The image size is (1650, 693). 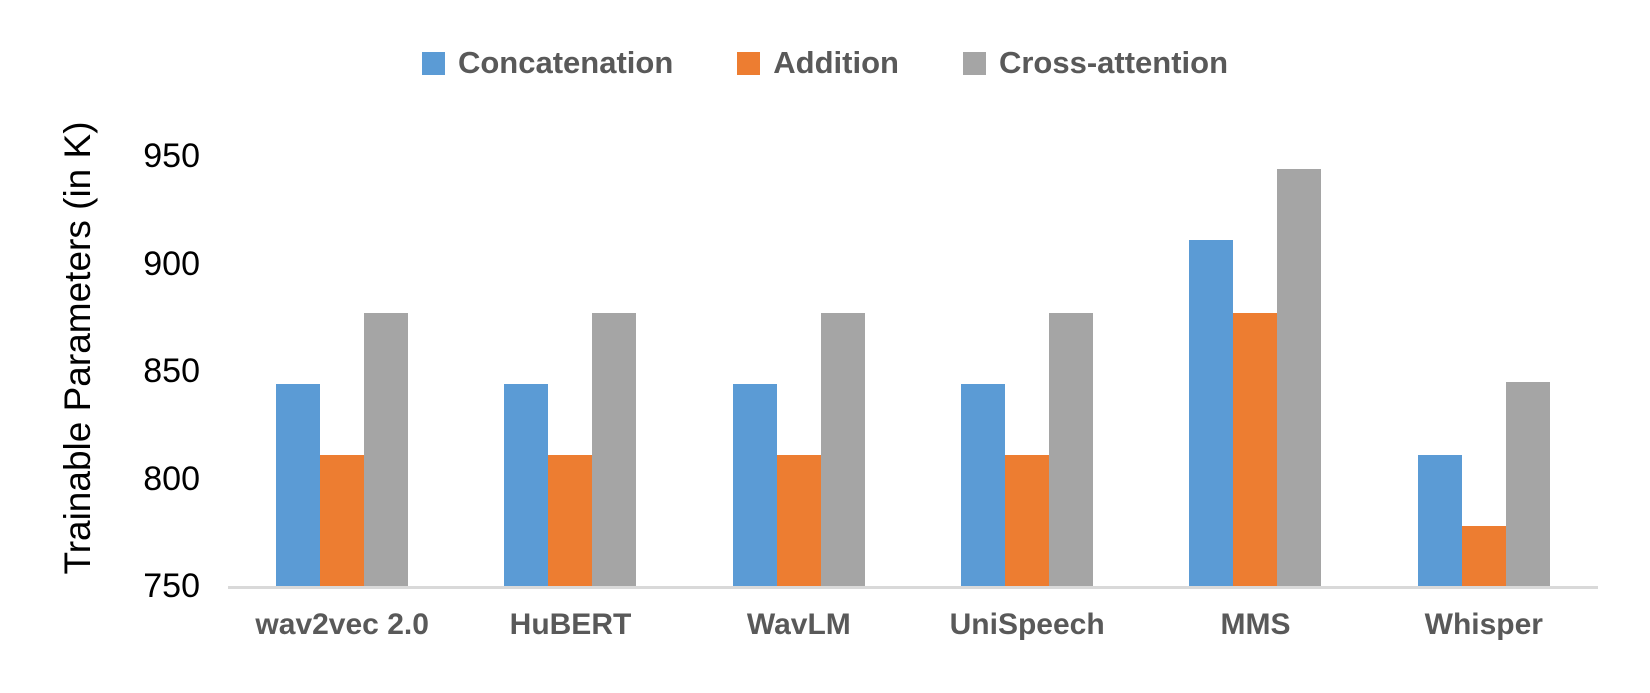 I want to click on legend-item-addition: Addition, so click(x=818, y=63).